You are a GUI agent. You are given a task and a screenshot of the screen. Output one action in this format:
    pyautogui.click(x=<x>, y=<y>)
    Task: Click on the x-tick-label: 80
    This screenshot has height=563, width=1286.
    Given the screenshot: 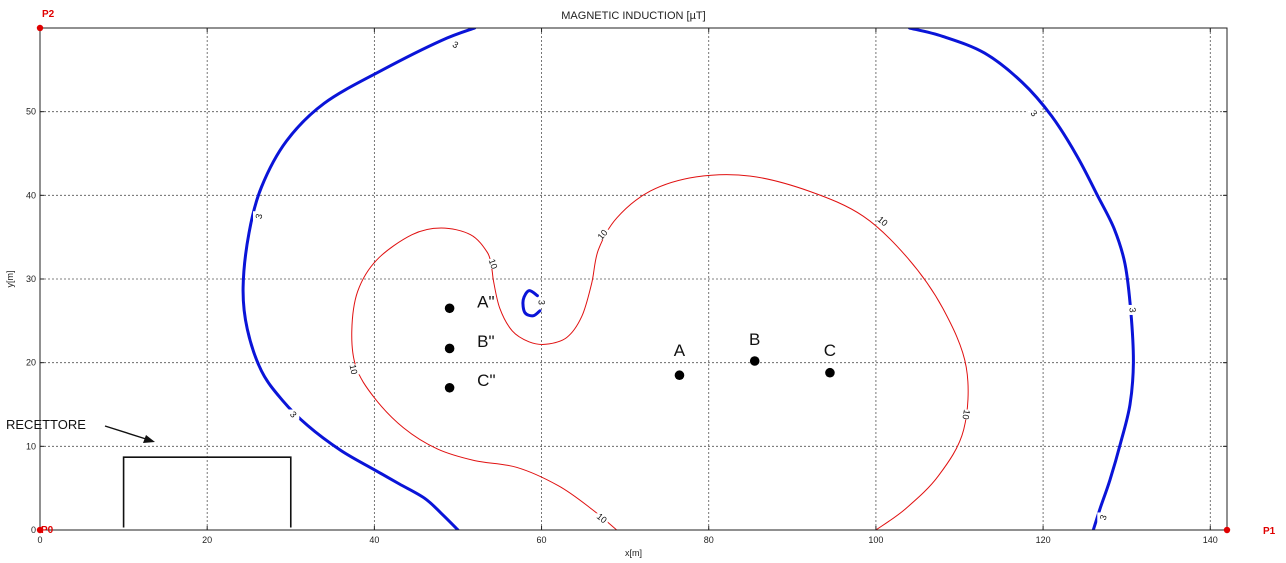 What is the action you would take?
    pyautogui.click(x=709, y=540)
    